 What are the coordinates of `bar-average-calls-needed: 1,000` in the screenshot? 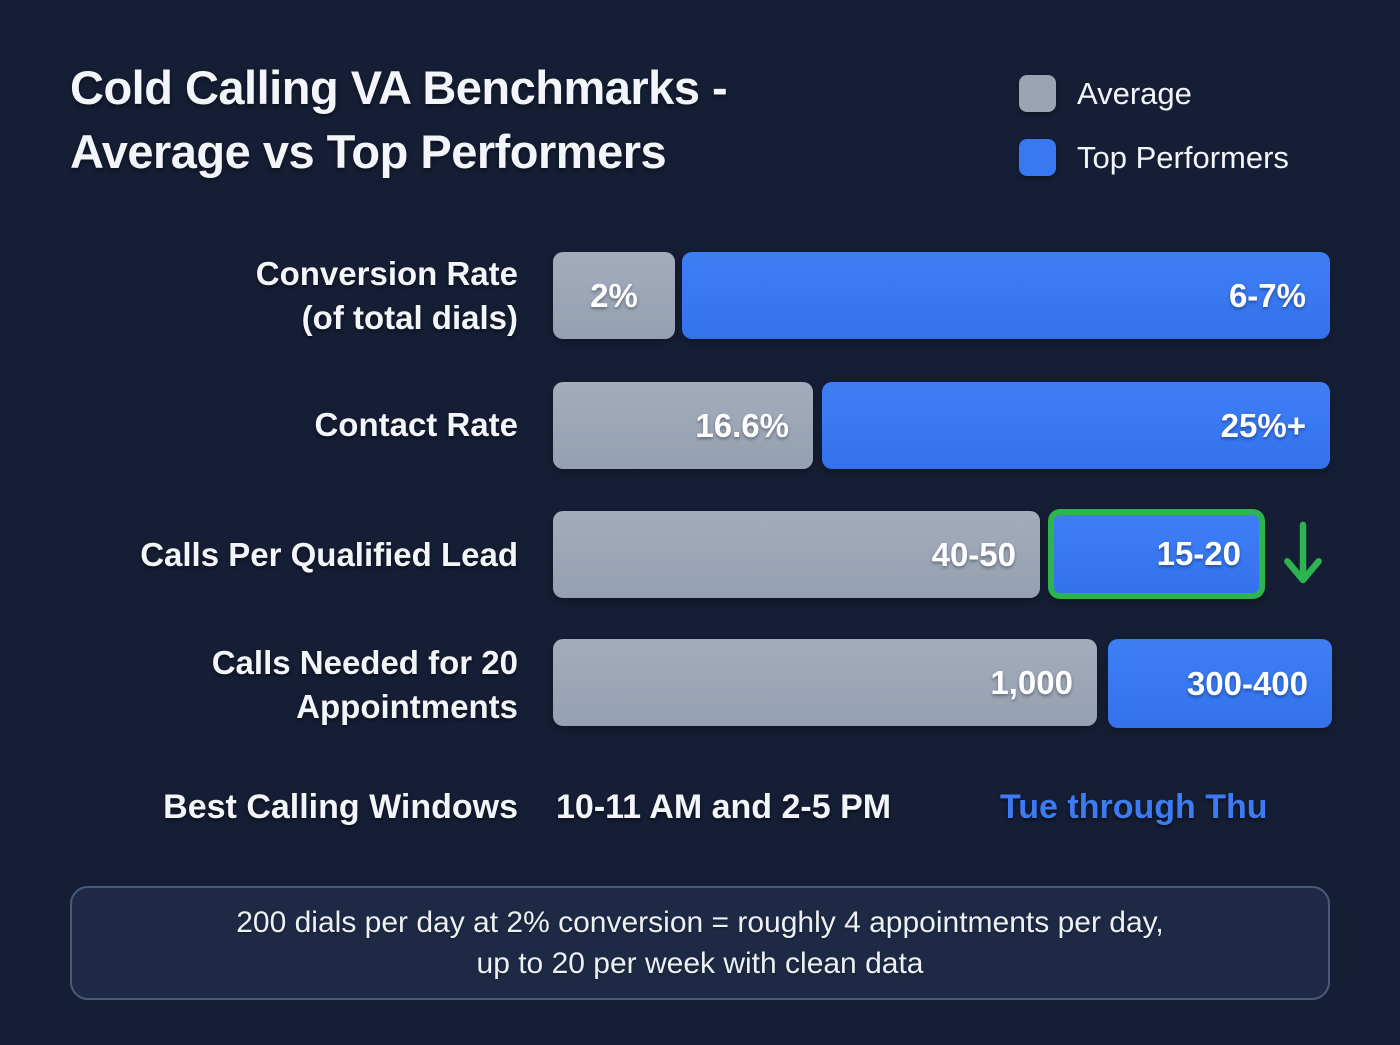 It's located at (825, 682).